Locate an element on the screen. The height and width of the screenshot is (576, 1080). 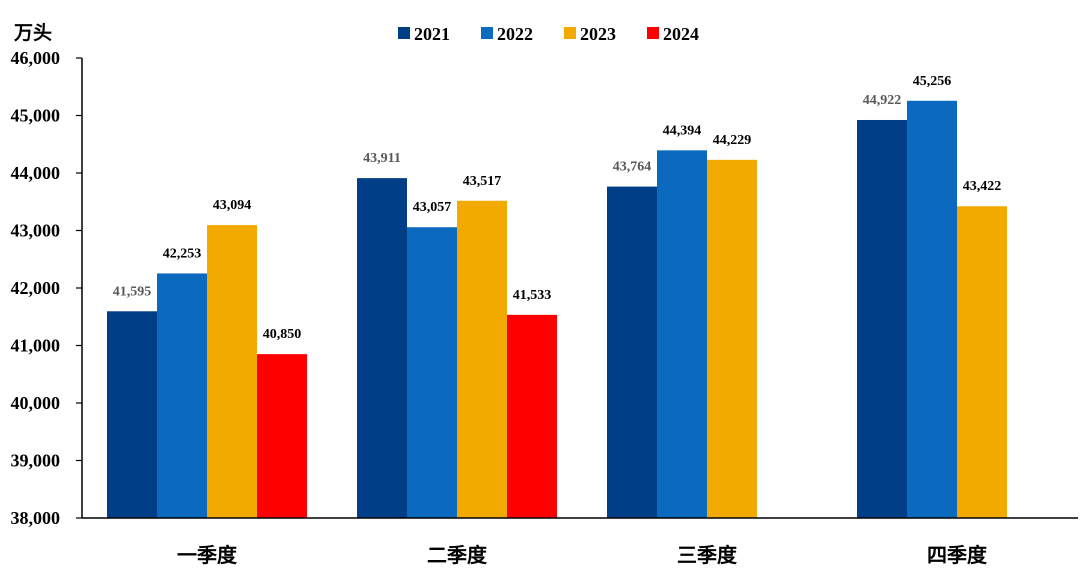
data-label-2023-4: 43,422 is located at coordinates (982, 186).